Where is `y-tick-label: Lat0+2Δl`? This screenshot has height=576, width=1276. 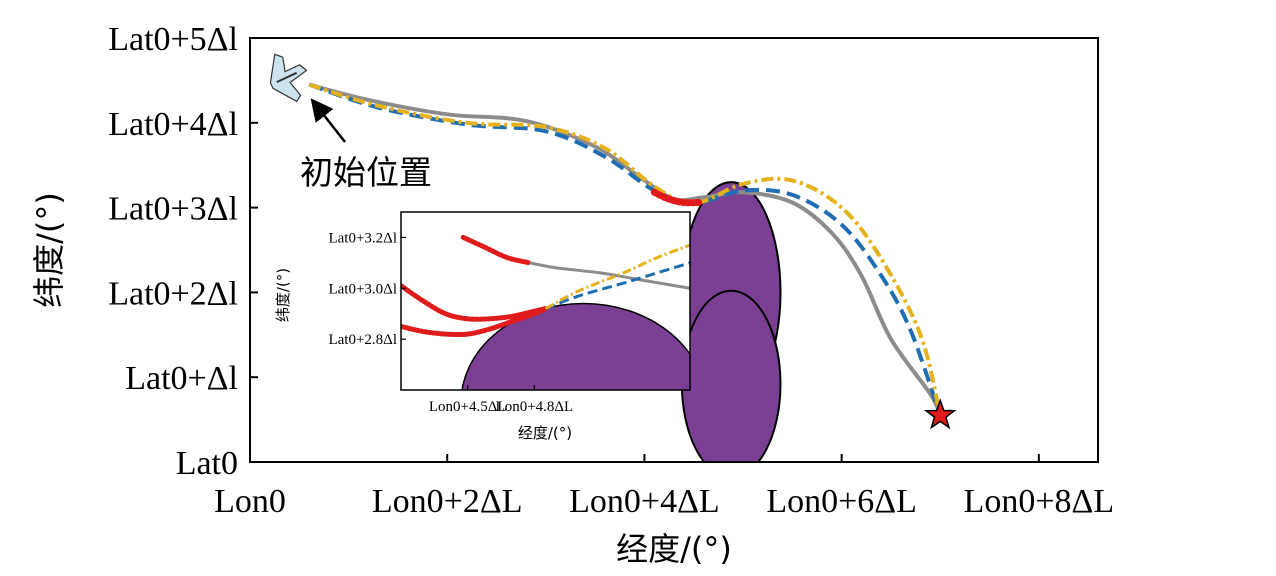
y-tick-label: Lat0+2Δl is located at coordinates (173, 293).